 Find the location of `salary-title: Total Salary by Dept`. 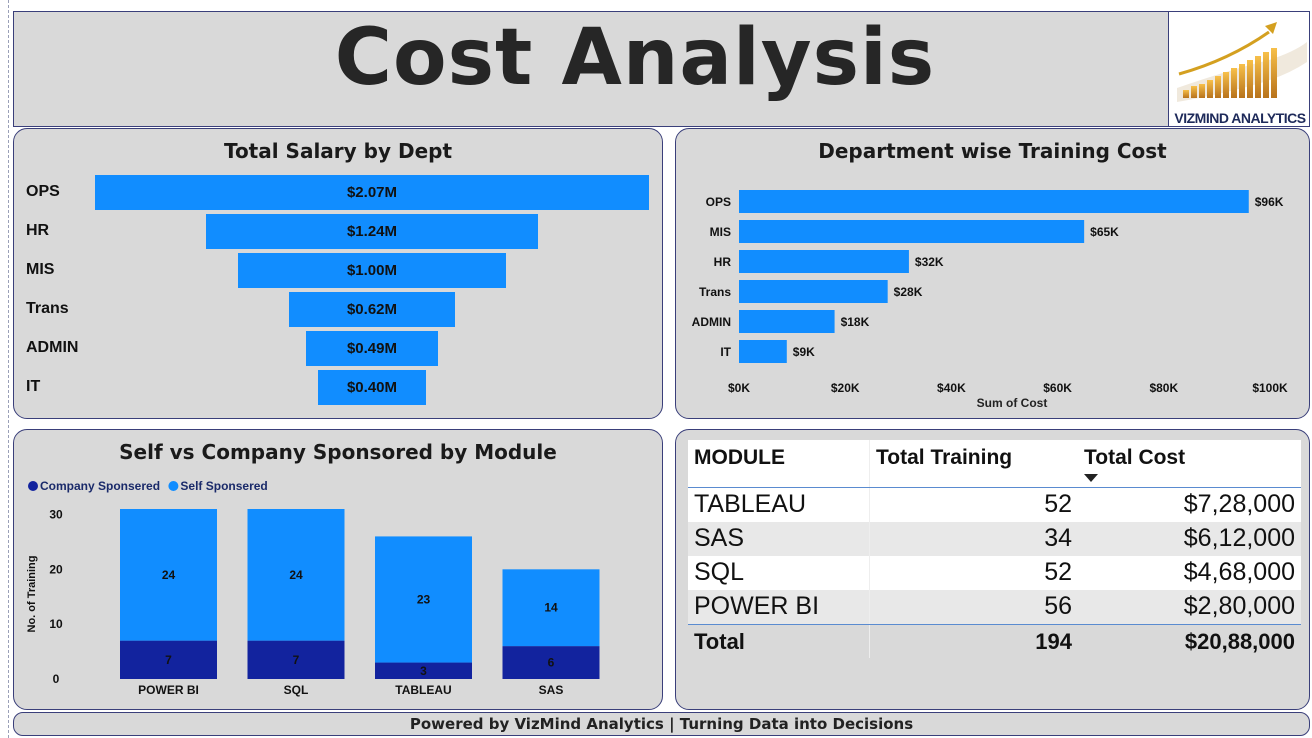

salary-title: Total Salary by Dept is located at coordinates (338, 151).